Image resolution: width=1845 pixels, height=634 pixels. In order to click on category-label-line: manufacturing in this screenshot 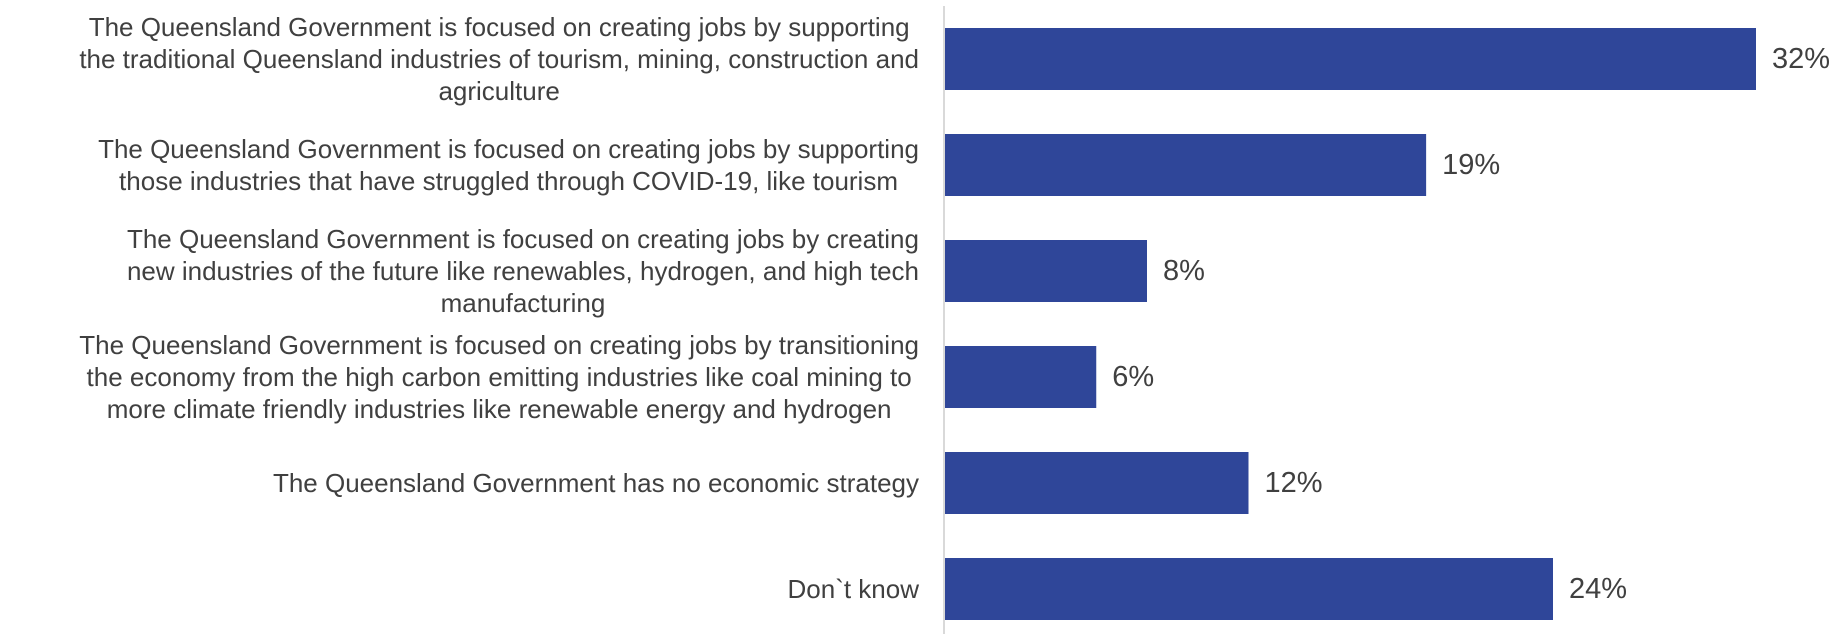, I will do `click(523, 303)`.